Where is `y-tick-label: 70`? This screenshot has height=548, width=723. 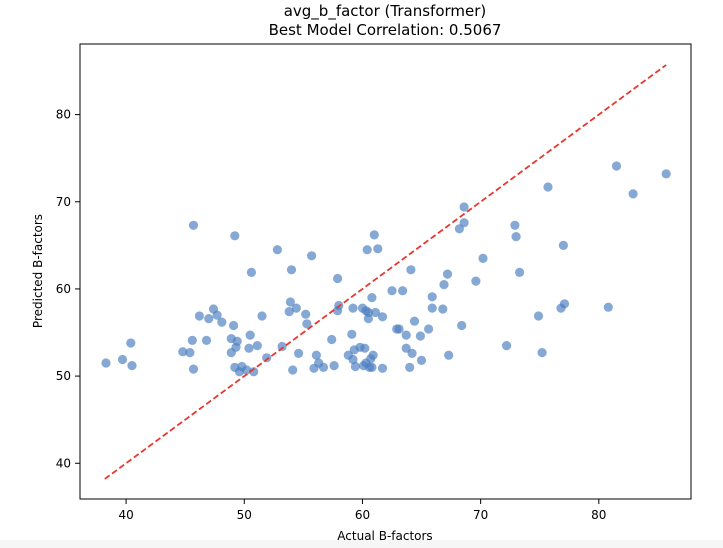 y-tick-label: 70 is located at coordinates (63, 202).